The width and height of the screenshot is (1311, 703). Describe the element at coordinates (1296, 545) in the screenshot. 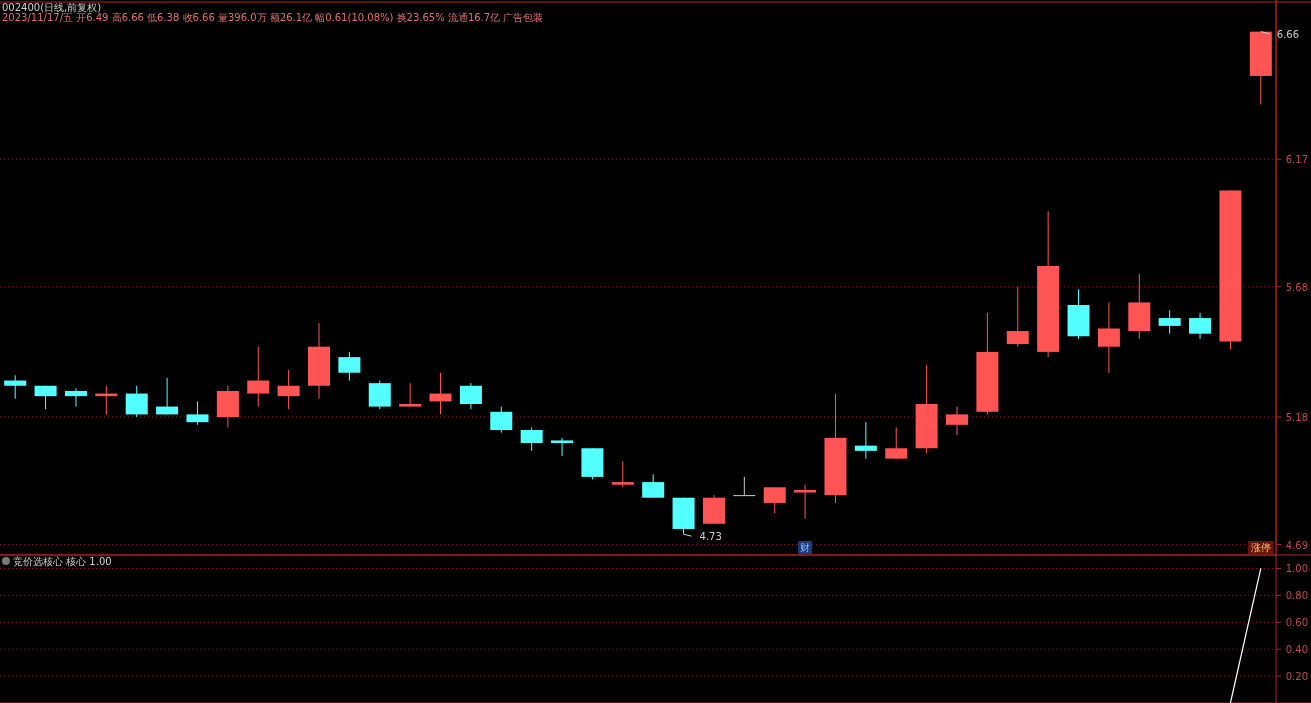

I see `y-tick-label: 4.69` at that location.